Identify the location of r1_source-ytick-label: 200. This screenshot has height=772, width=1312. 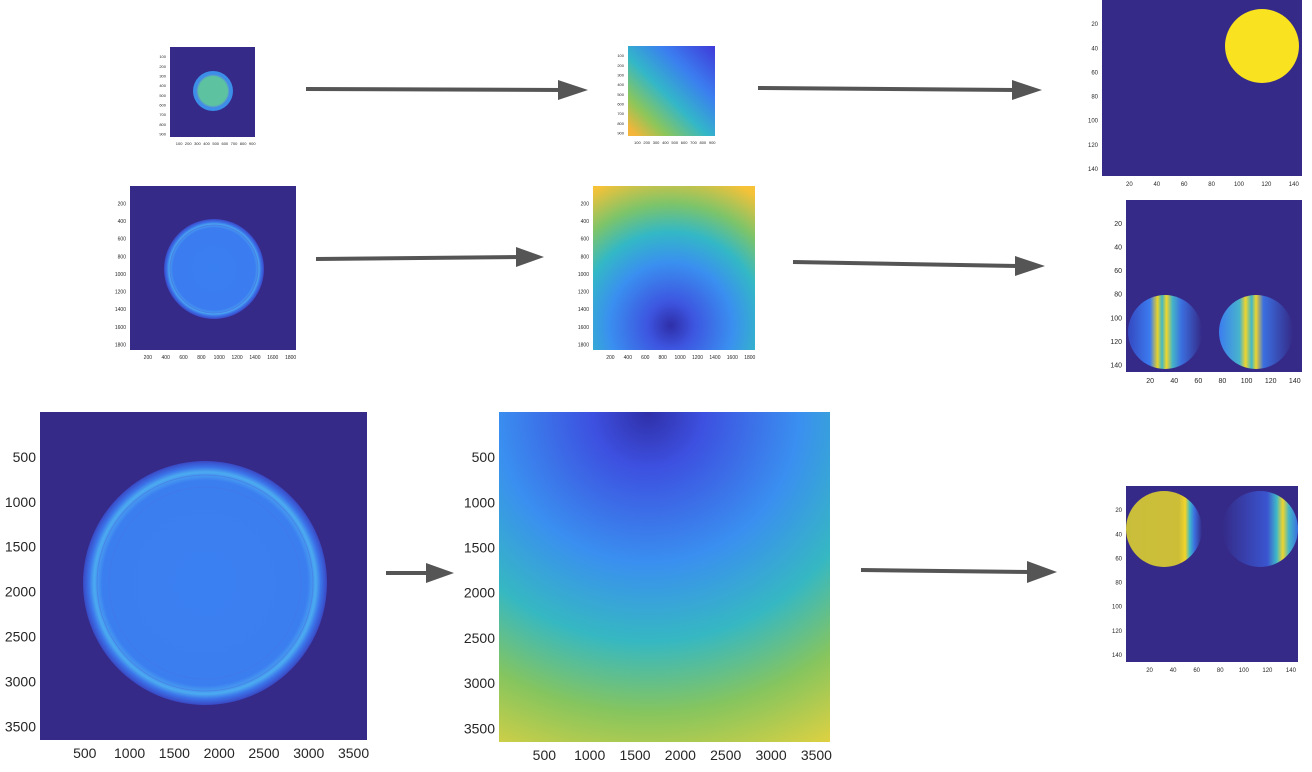
(162, 66).